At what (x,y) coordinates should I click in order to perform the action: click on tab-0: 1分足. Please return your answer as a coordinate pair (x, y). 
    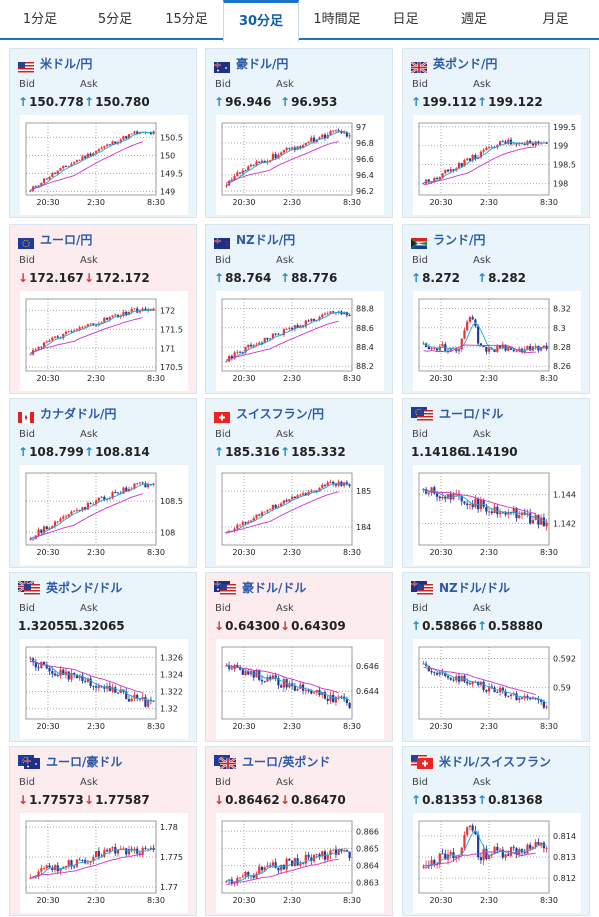
    Looking at the image, I should click on (40, 19).